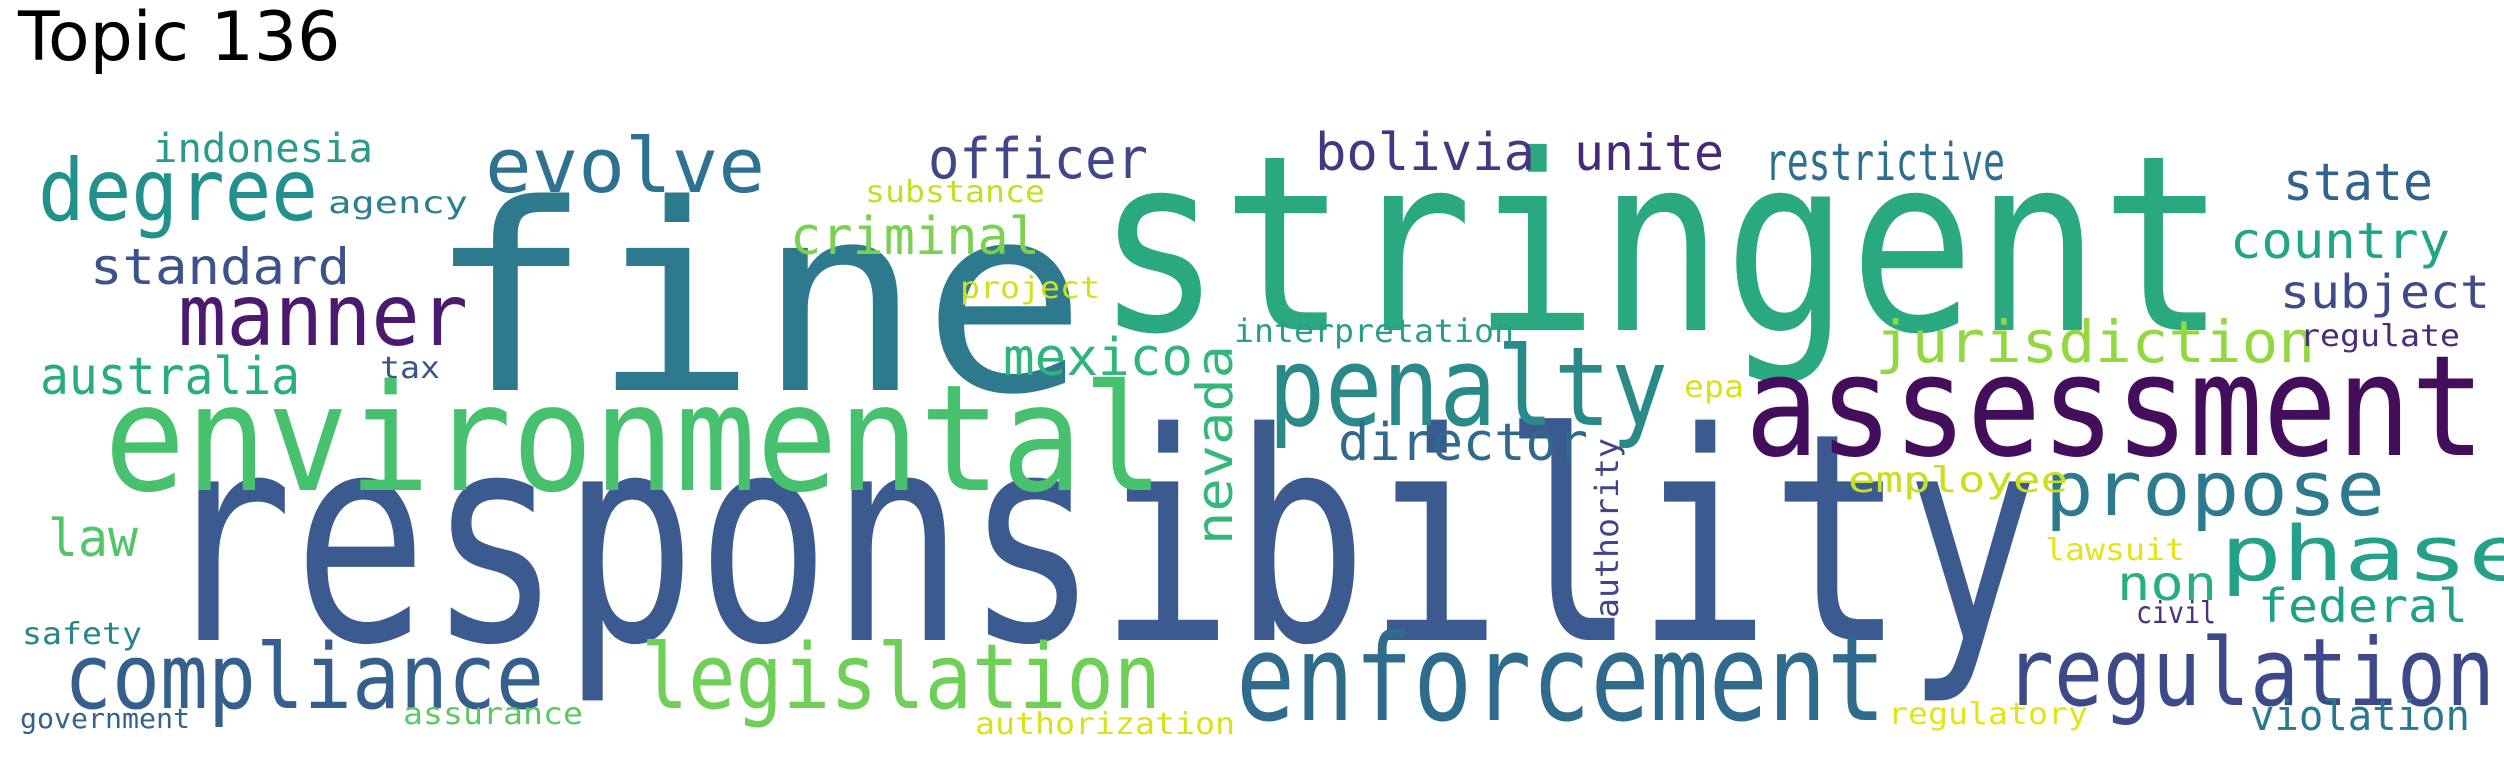  I want to click on word-epa: epa, so click(1714, 387).